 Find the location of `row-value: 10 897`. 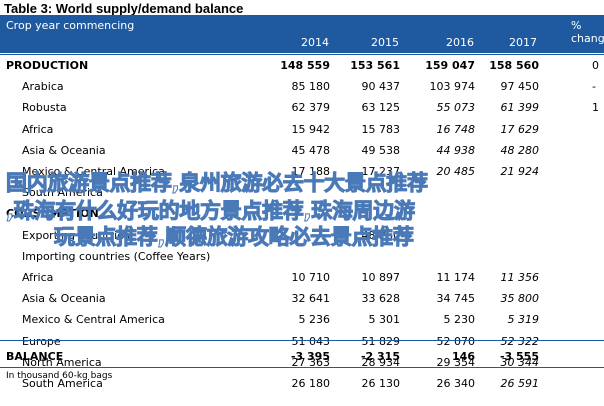

row-value: 10 897 is located at coordinates (381, 277).